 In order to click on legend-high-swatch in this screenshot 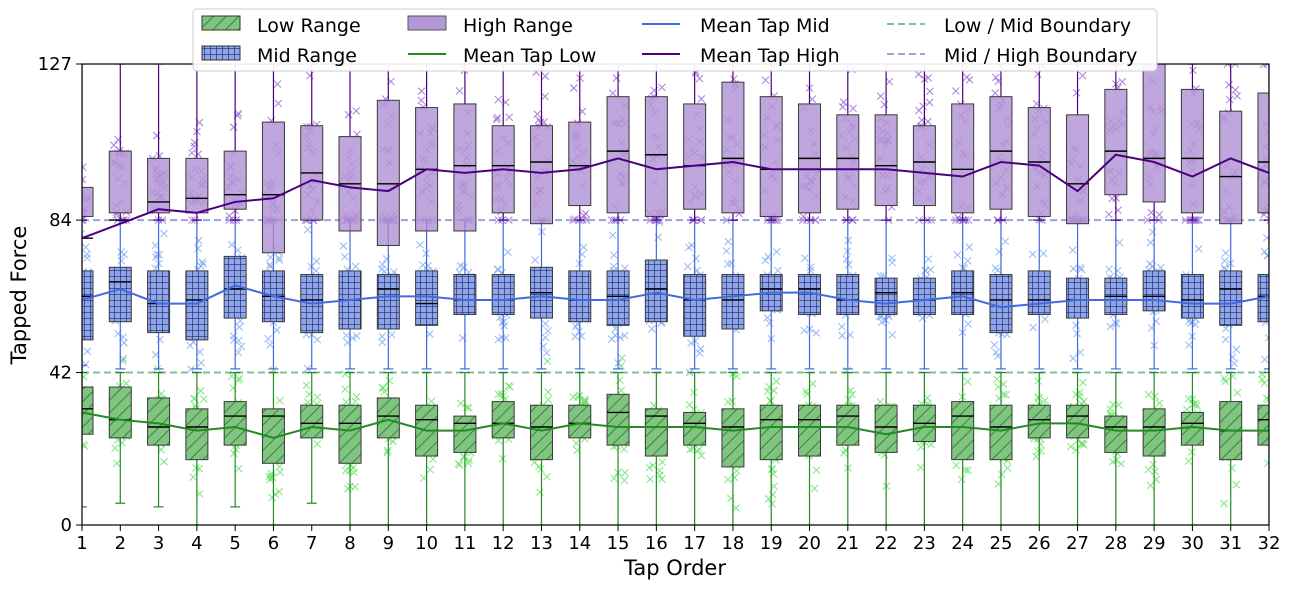, I will do `click(427, 23)`.